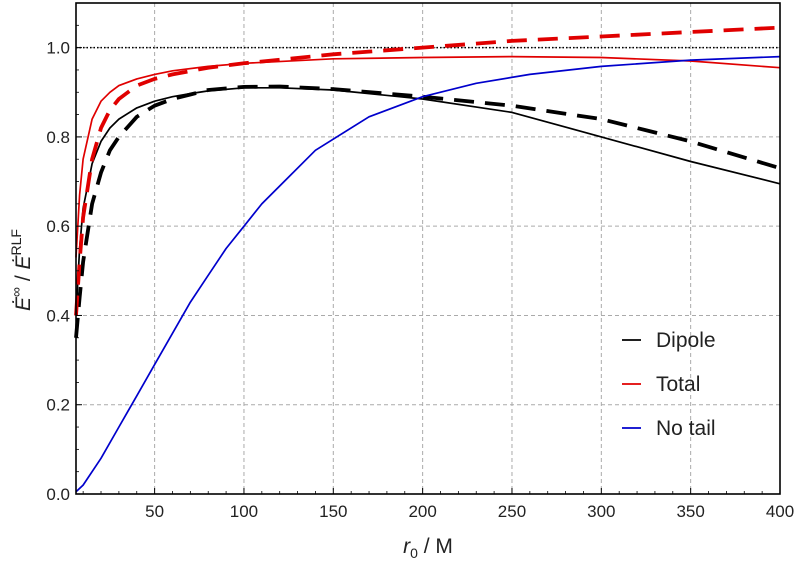 This screenshot has width=800, height=561. I want to click on y-axis-label-num: Ė, so click(23, 303).